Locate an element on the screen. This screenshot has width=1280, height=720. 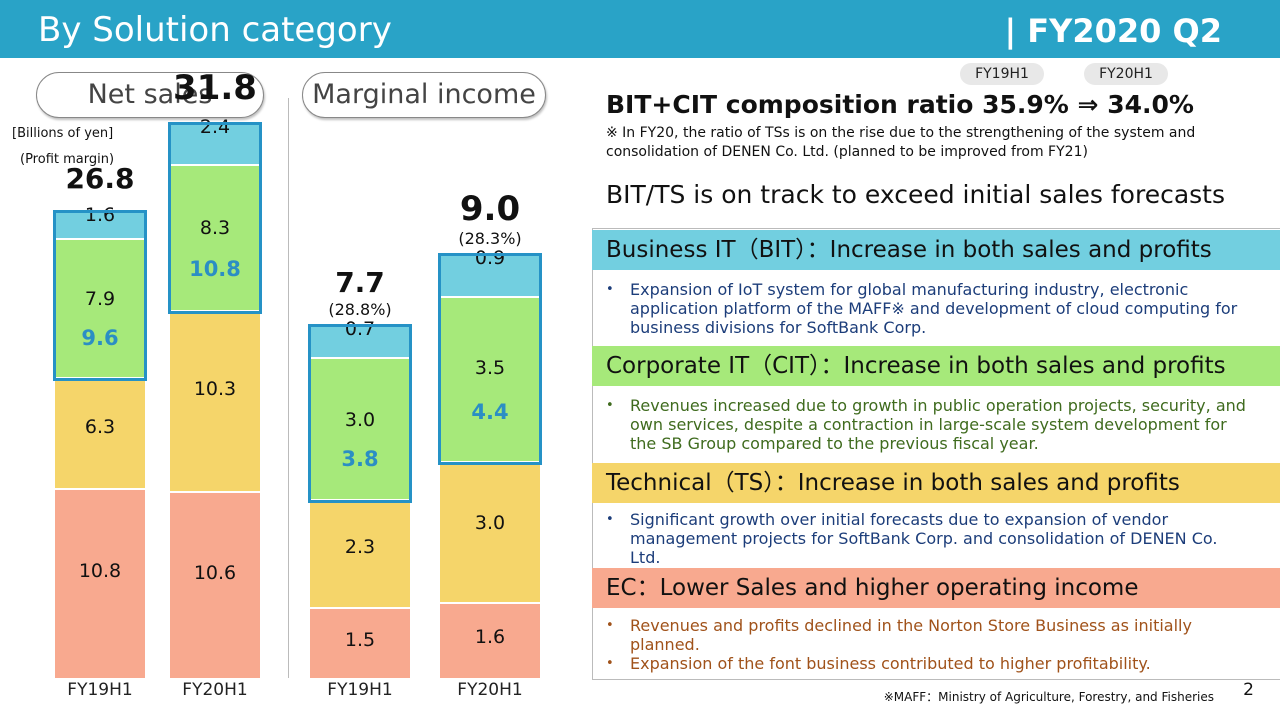
tag-fy19h1: FY19H1 is located at coordinates (1002, 74).